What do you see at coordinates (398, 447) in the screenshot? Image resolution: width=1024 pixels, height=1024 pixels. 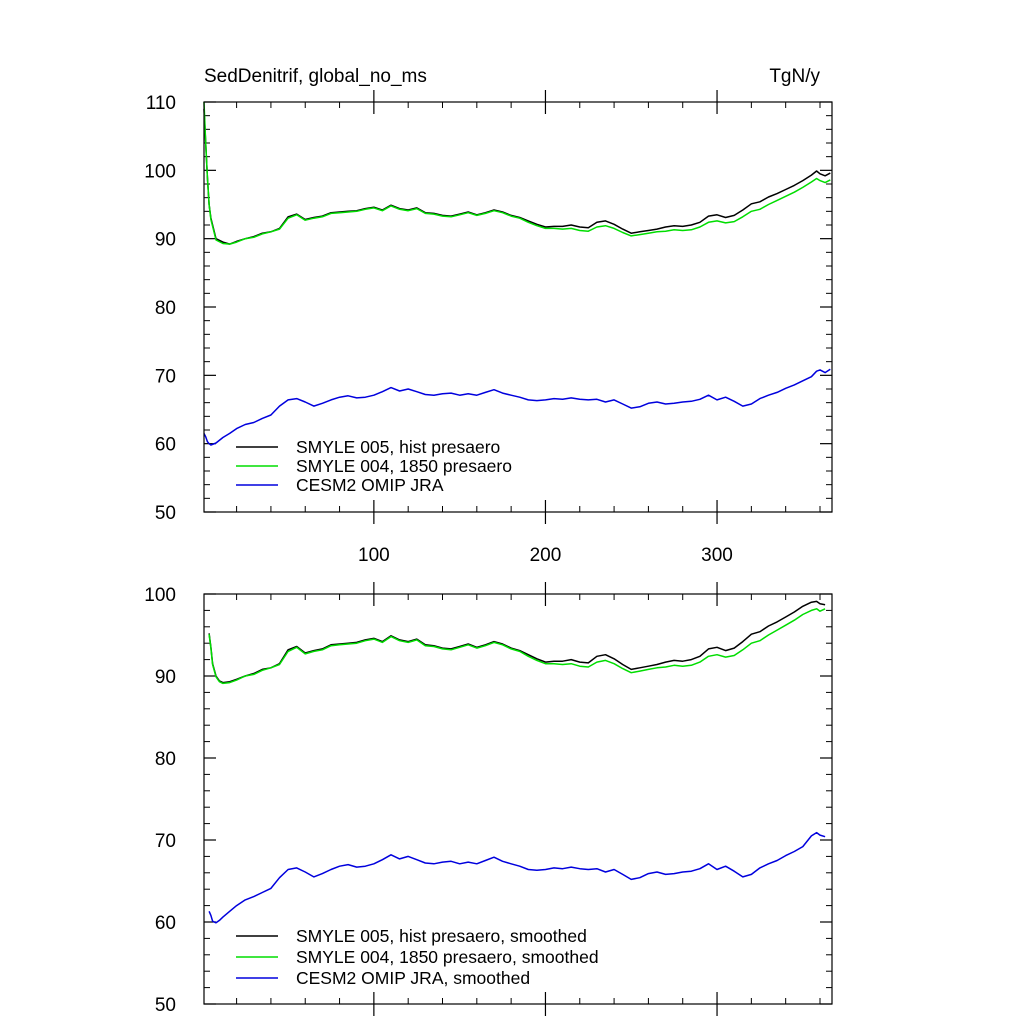 I see `legend-label-1: SMYLE 005, hist presaero` at bounding box center [398, 447].